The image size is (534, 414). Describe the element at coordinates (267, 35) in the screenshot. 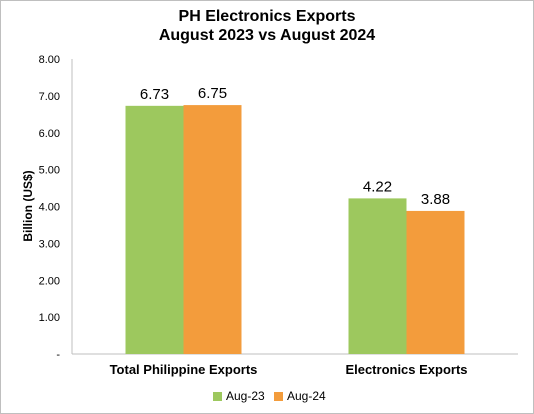

I see `chart-title-line-2: August 2023 vs August 2024` at that location.